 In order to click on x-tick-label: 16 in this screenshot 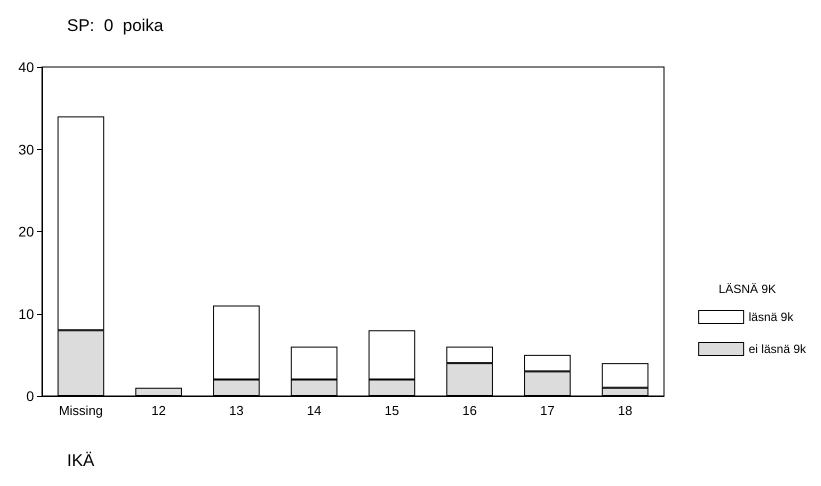, I will do `click(469, 410)`.